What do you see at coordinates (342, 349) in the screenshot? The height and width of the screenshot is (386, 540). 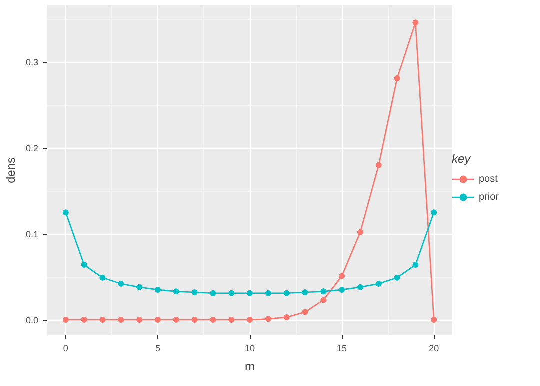 I see `x-tick-label: 15` at bounding box center [342, 349].